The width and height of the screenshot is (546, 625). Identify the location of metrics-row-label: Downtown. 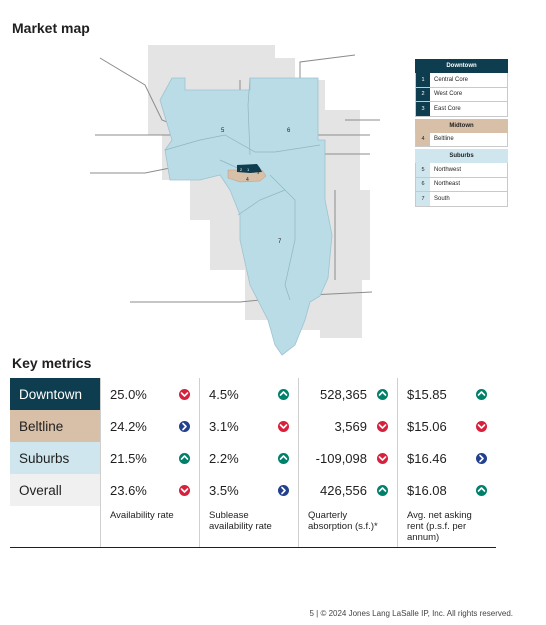
(55, 394).